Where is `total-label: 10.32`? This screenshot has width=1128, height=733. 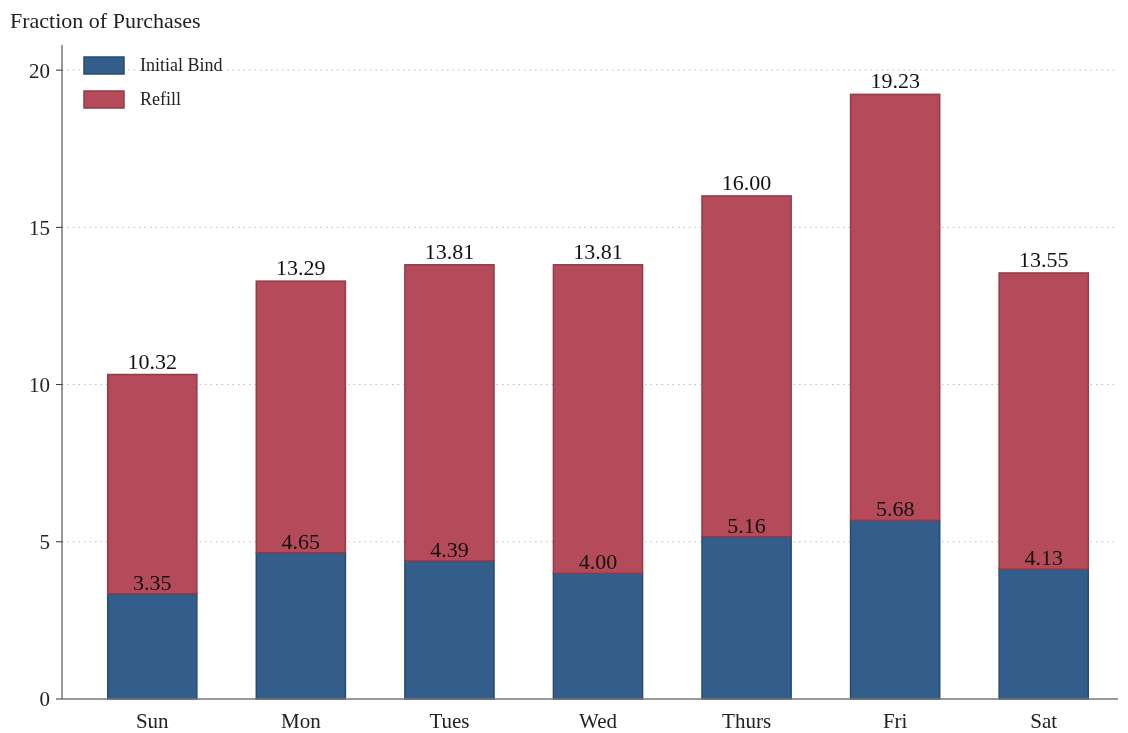 total-label: 10.32 is located at coordinates (152, 361).